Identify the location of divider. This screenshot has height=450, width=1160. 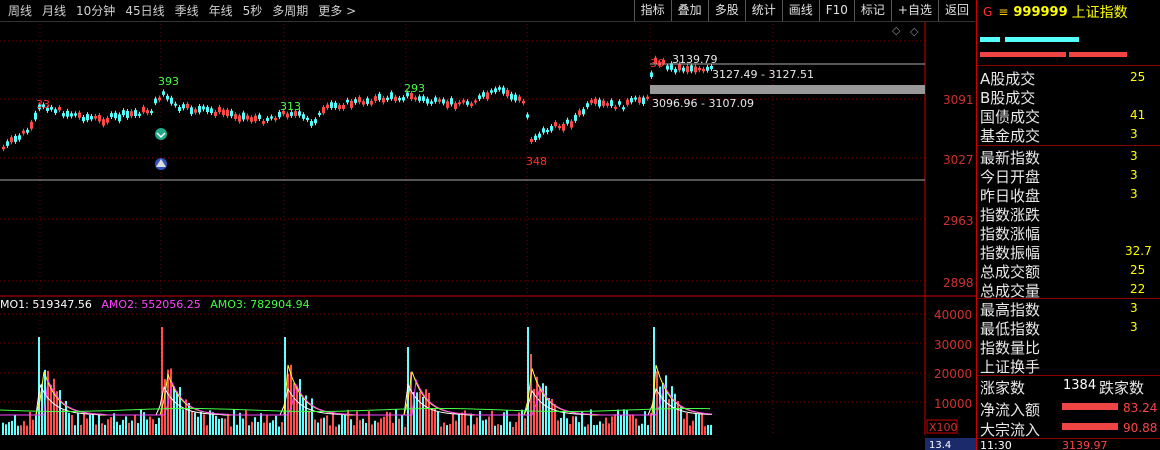
(1068, 145).